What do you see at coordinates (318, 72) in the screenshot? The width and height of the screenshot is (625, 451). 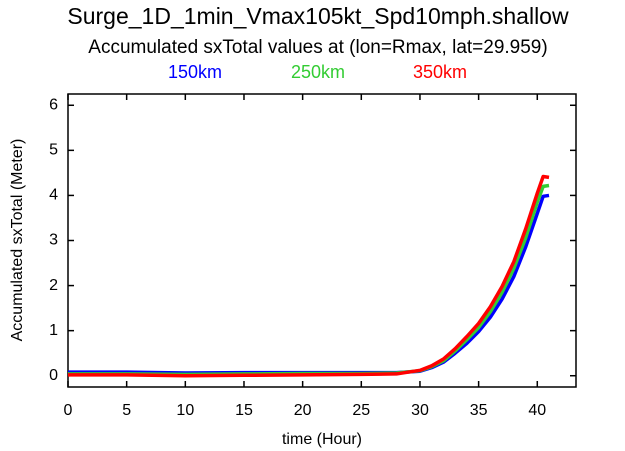 I see `legend-label: 250km` at bounding box center [318, 72].